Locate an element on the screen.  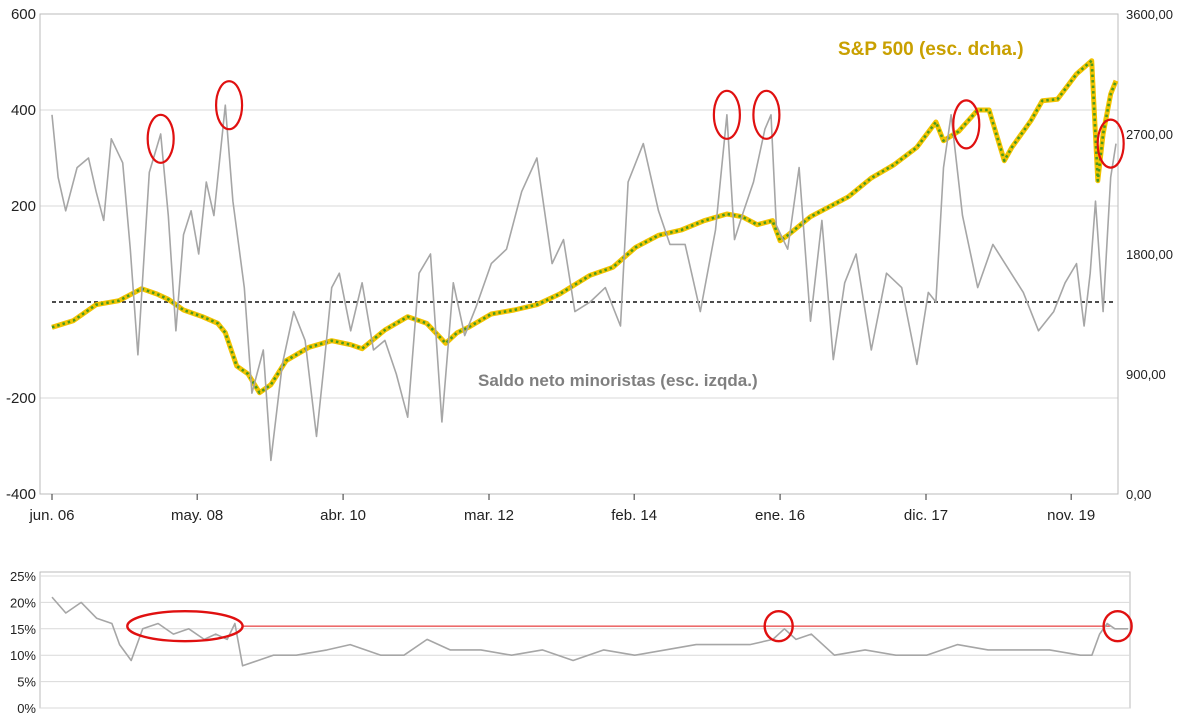
left-tick-label: -200 is located at coordinates (21, 398).